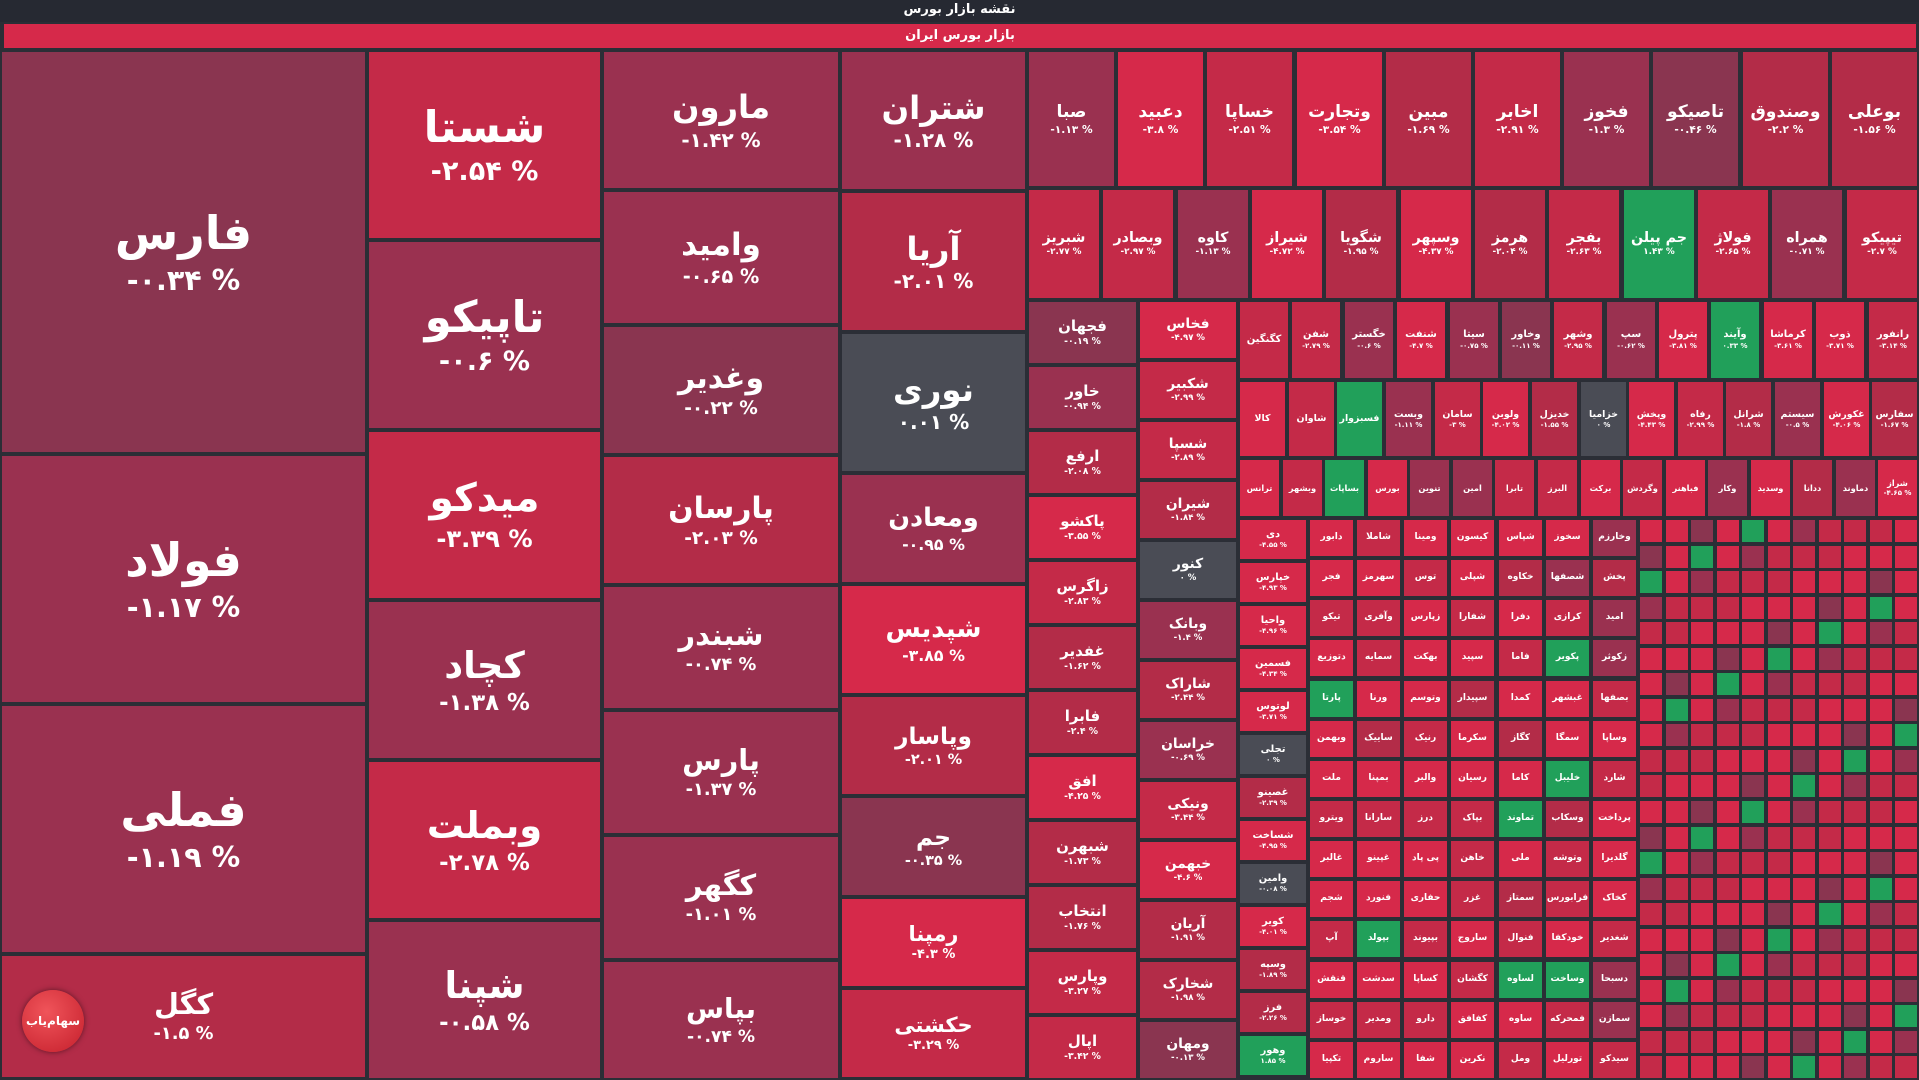 The width and height of the screenshot is (1919, 1080). I want to click on tile-غپینو: غپینو, so click(1378, 859).